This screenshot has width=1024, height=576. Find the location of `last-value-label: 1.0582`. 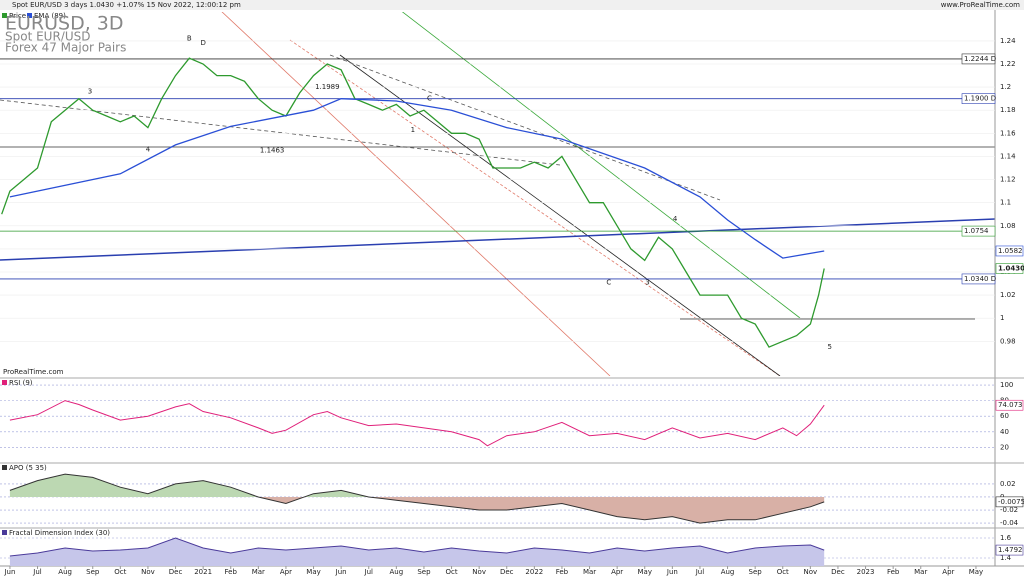

last-value-label: 1.0582 is located at coordinates (1010, 251).